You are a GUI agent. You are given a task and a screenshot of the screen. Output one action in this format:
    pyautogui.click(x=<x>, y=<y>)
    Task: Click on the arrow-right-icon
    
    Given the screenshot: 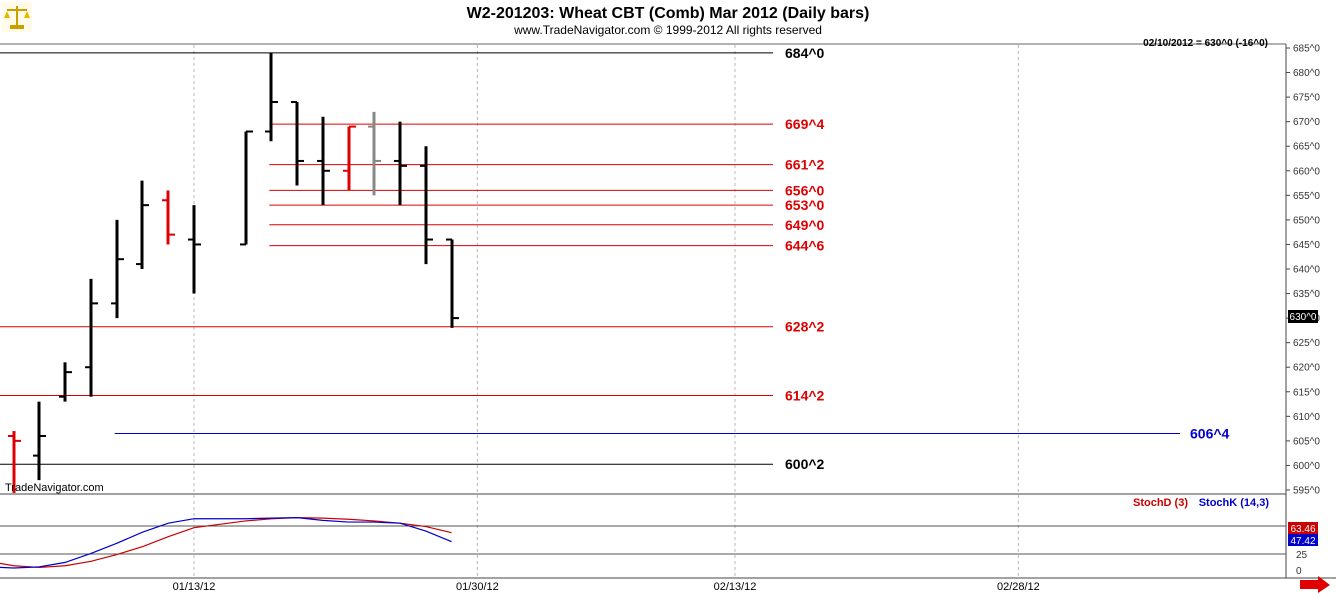 What is the action you would take?
    pyautogui.click(x=1315, y=584)
    